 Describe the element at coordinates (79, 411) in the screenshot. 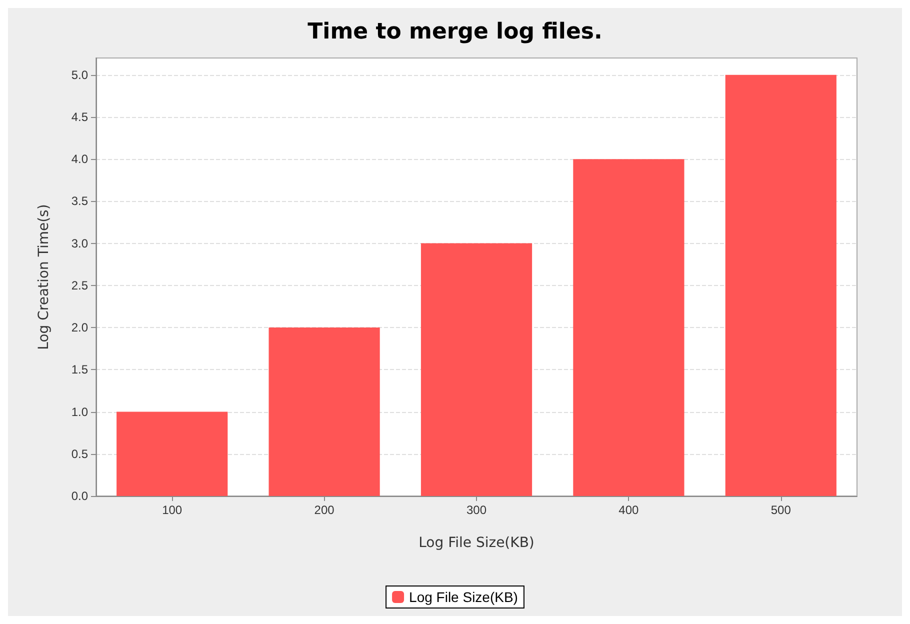

I see `y-tick-label: 1.0` at that location.